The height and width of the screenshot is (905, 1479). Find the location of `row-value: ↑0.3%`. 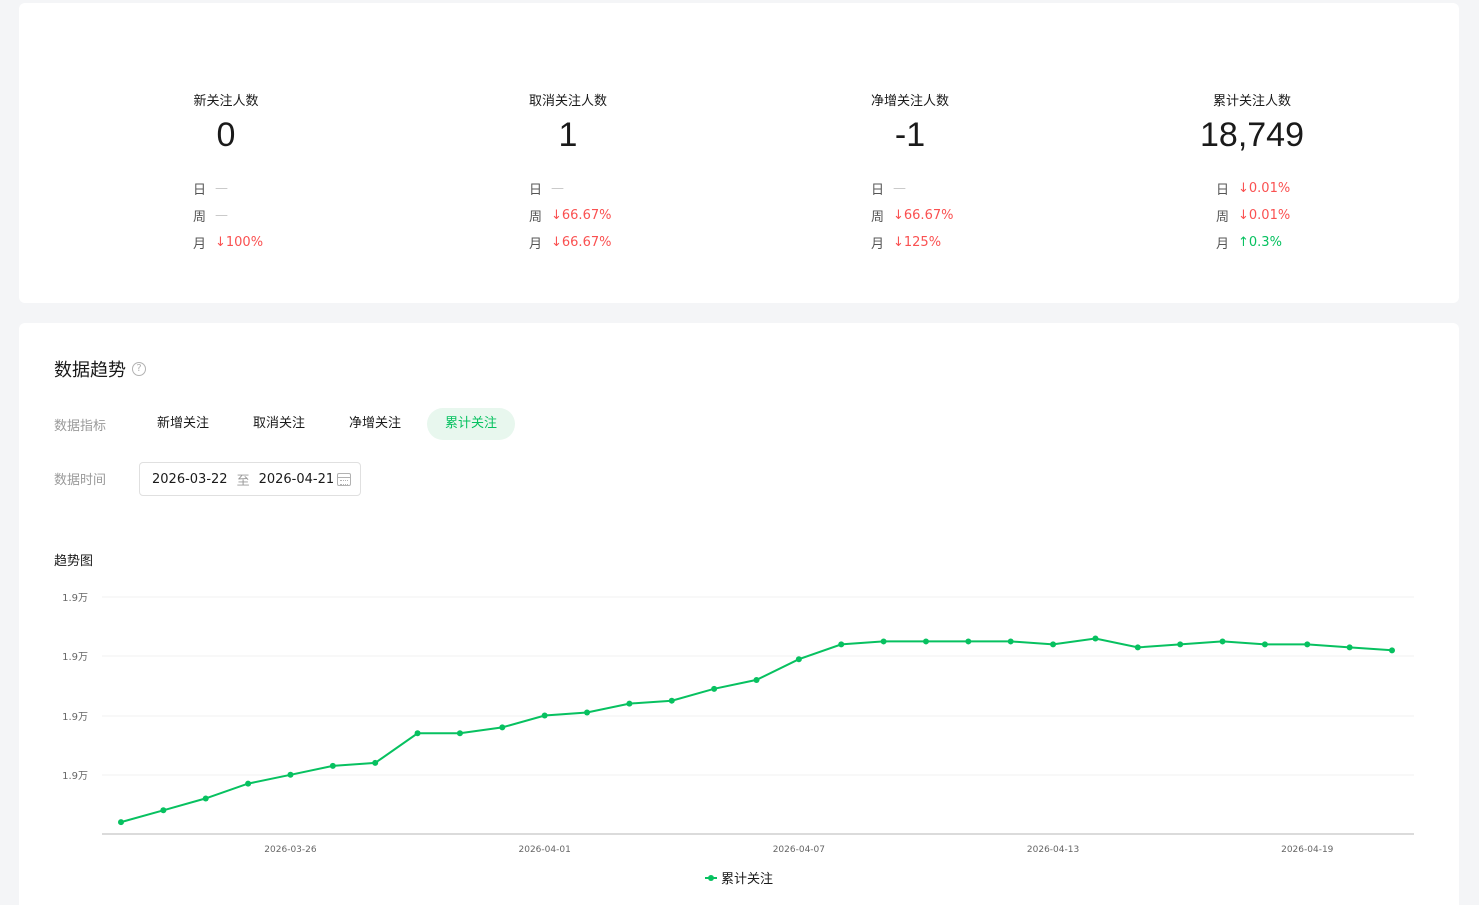

row-value: ↑0.3% is located at coordinates (1260, 242).